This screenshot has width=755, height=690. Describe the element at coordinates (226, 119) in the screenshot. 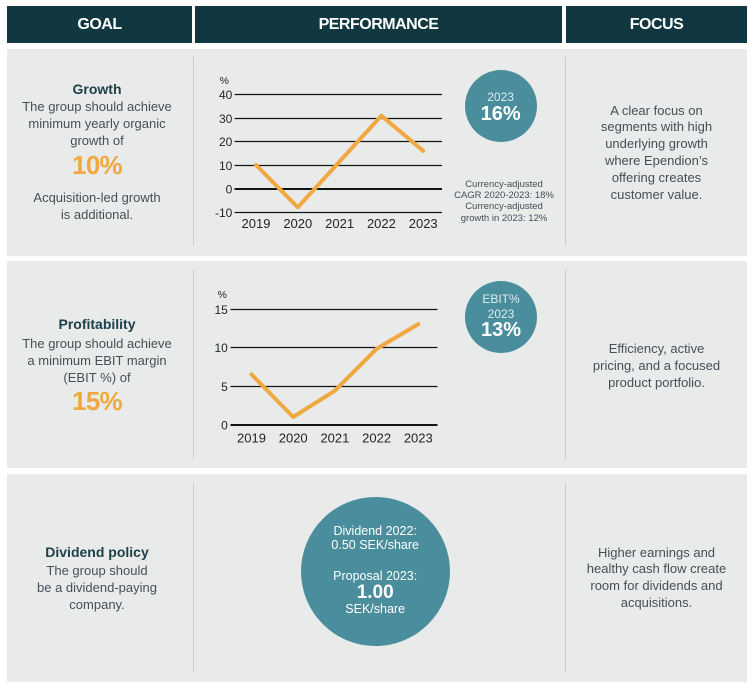

I see `svg-text: 30` at that location.